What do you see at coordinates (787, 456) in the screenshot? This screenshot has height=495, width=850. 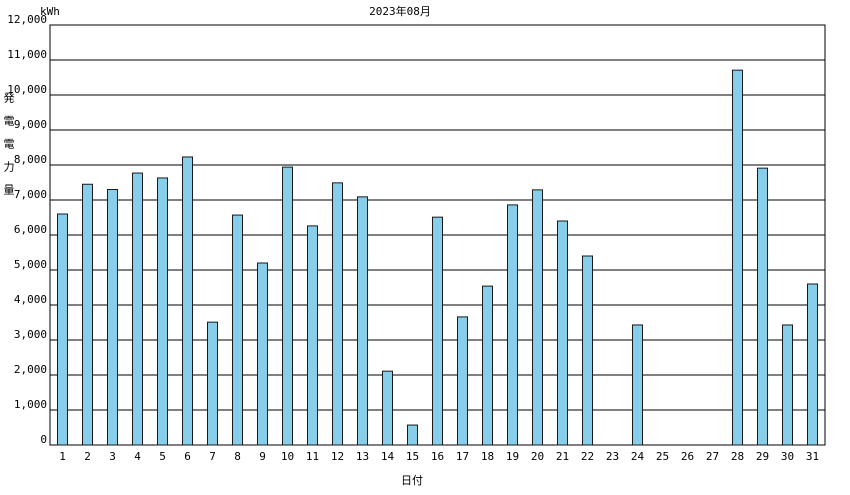 I see `x-tick-label: 30` at bounding box center [787, 456].